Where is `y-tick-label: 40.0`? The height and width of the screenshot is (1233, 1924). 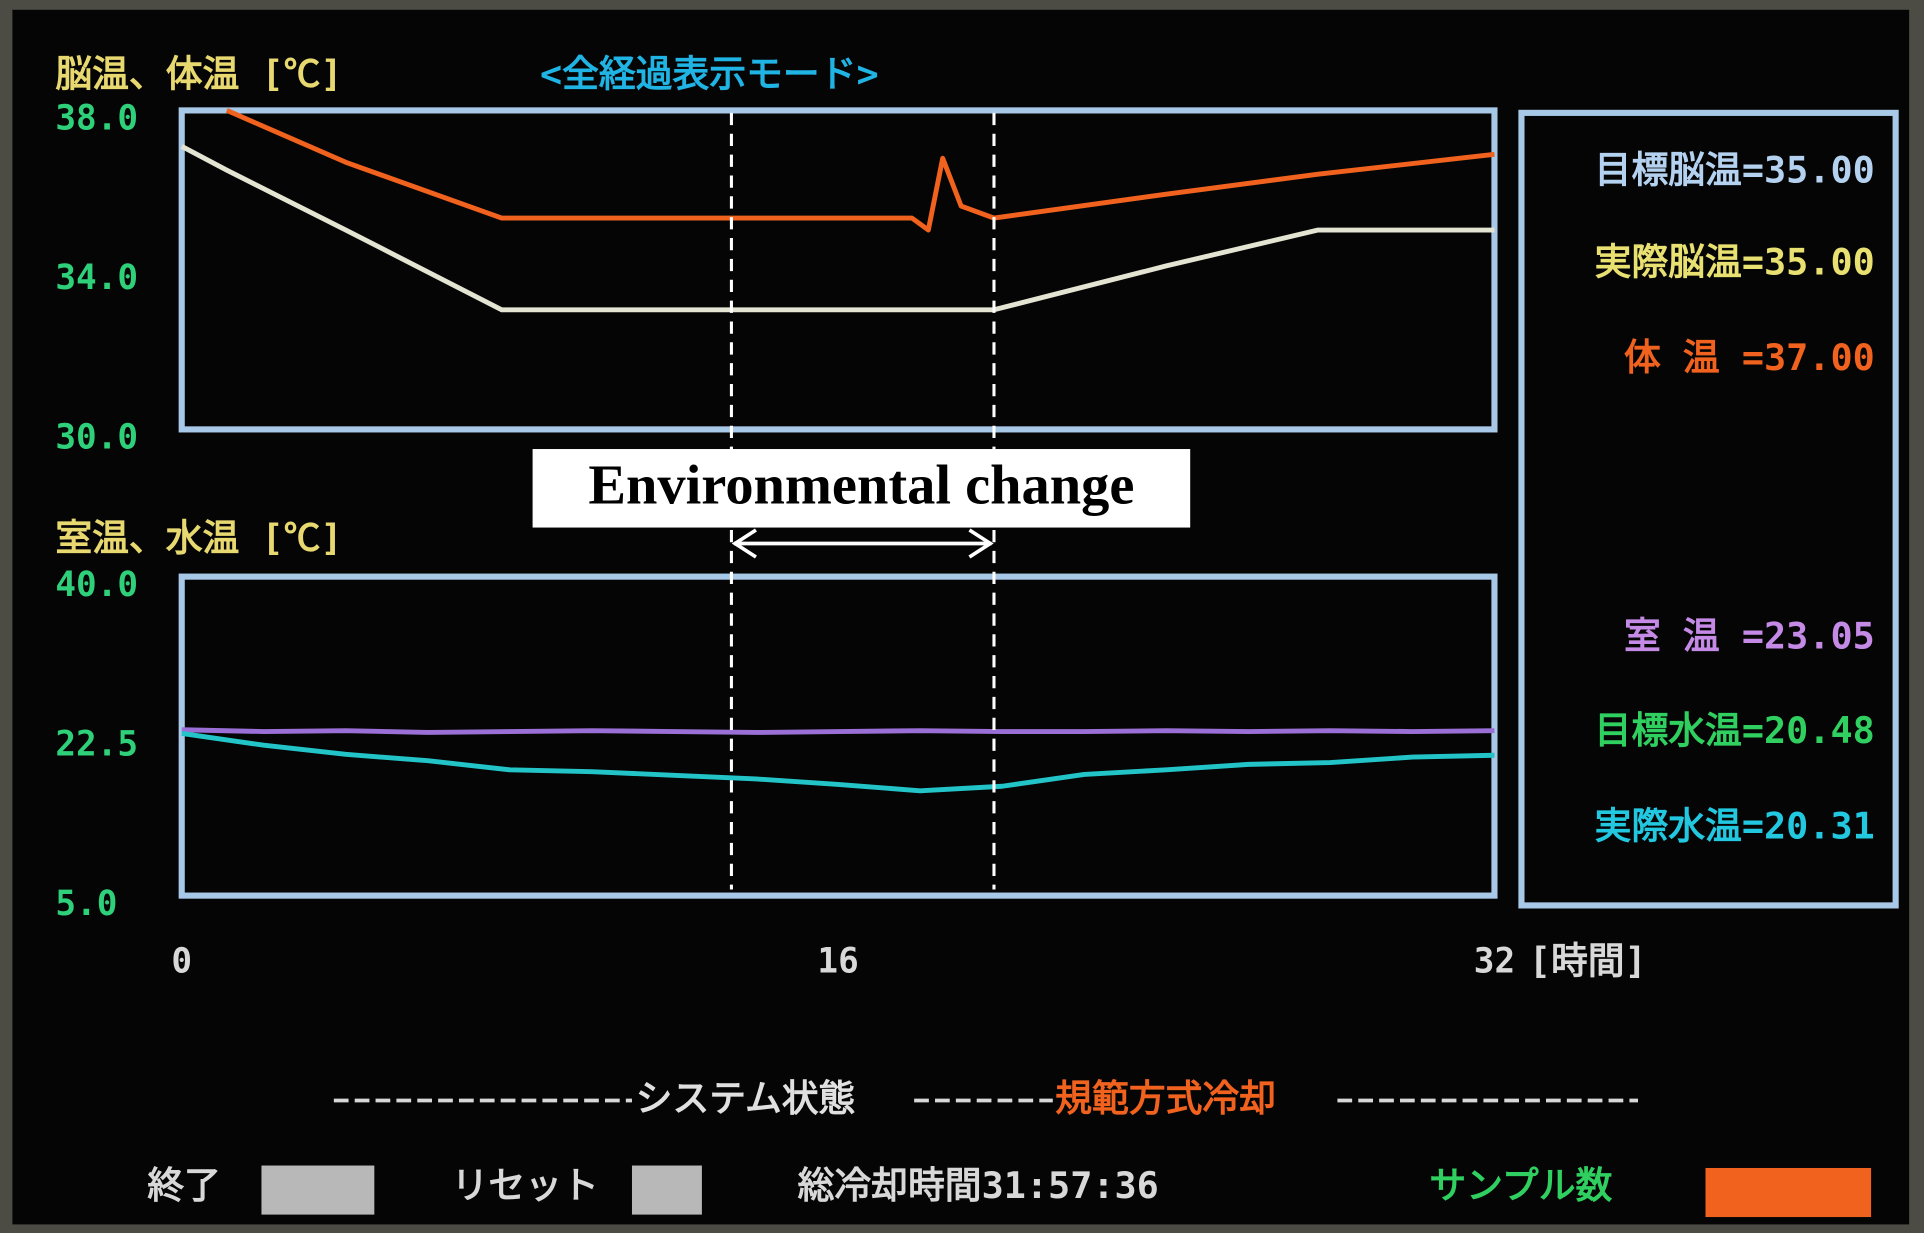 y-tick-label: 40.0 is located at coordinates (96, 585).